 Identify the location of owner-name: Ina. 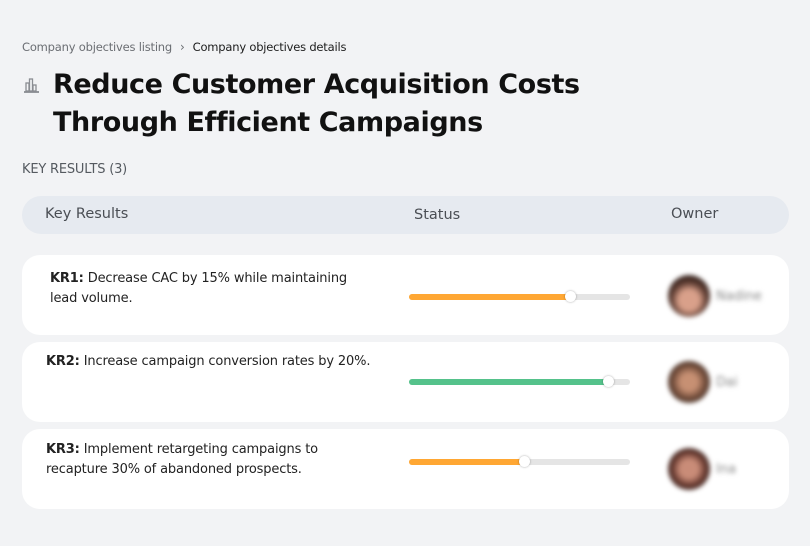
(726, 469).